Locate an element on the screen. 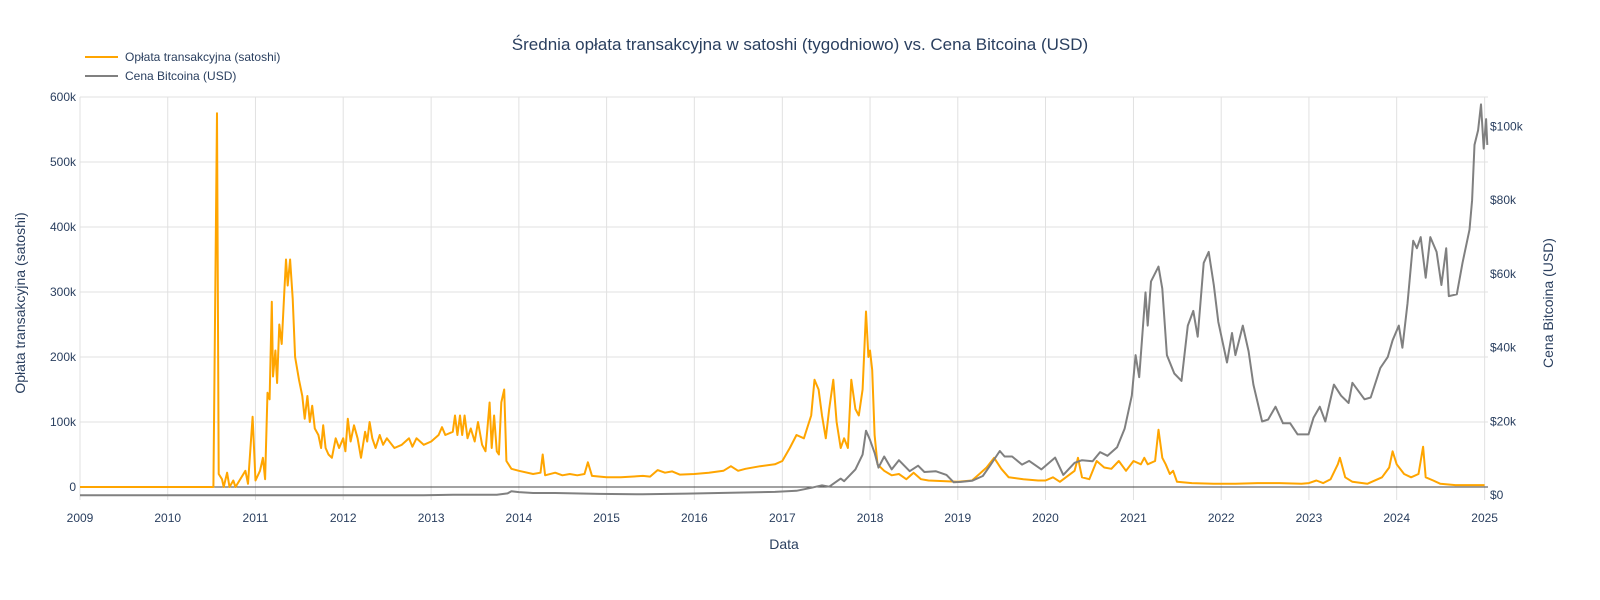  y-left-tick-label: 500k is located at coordinates (63, 162).